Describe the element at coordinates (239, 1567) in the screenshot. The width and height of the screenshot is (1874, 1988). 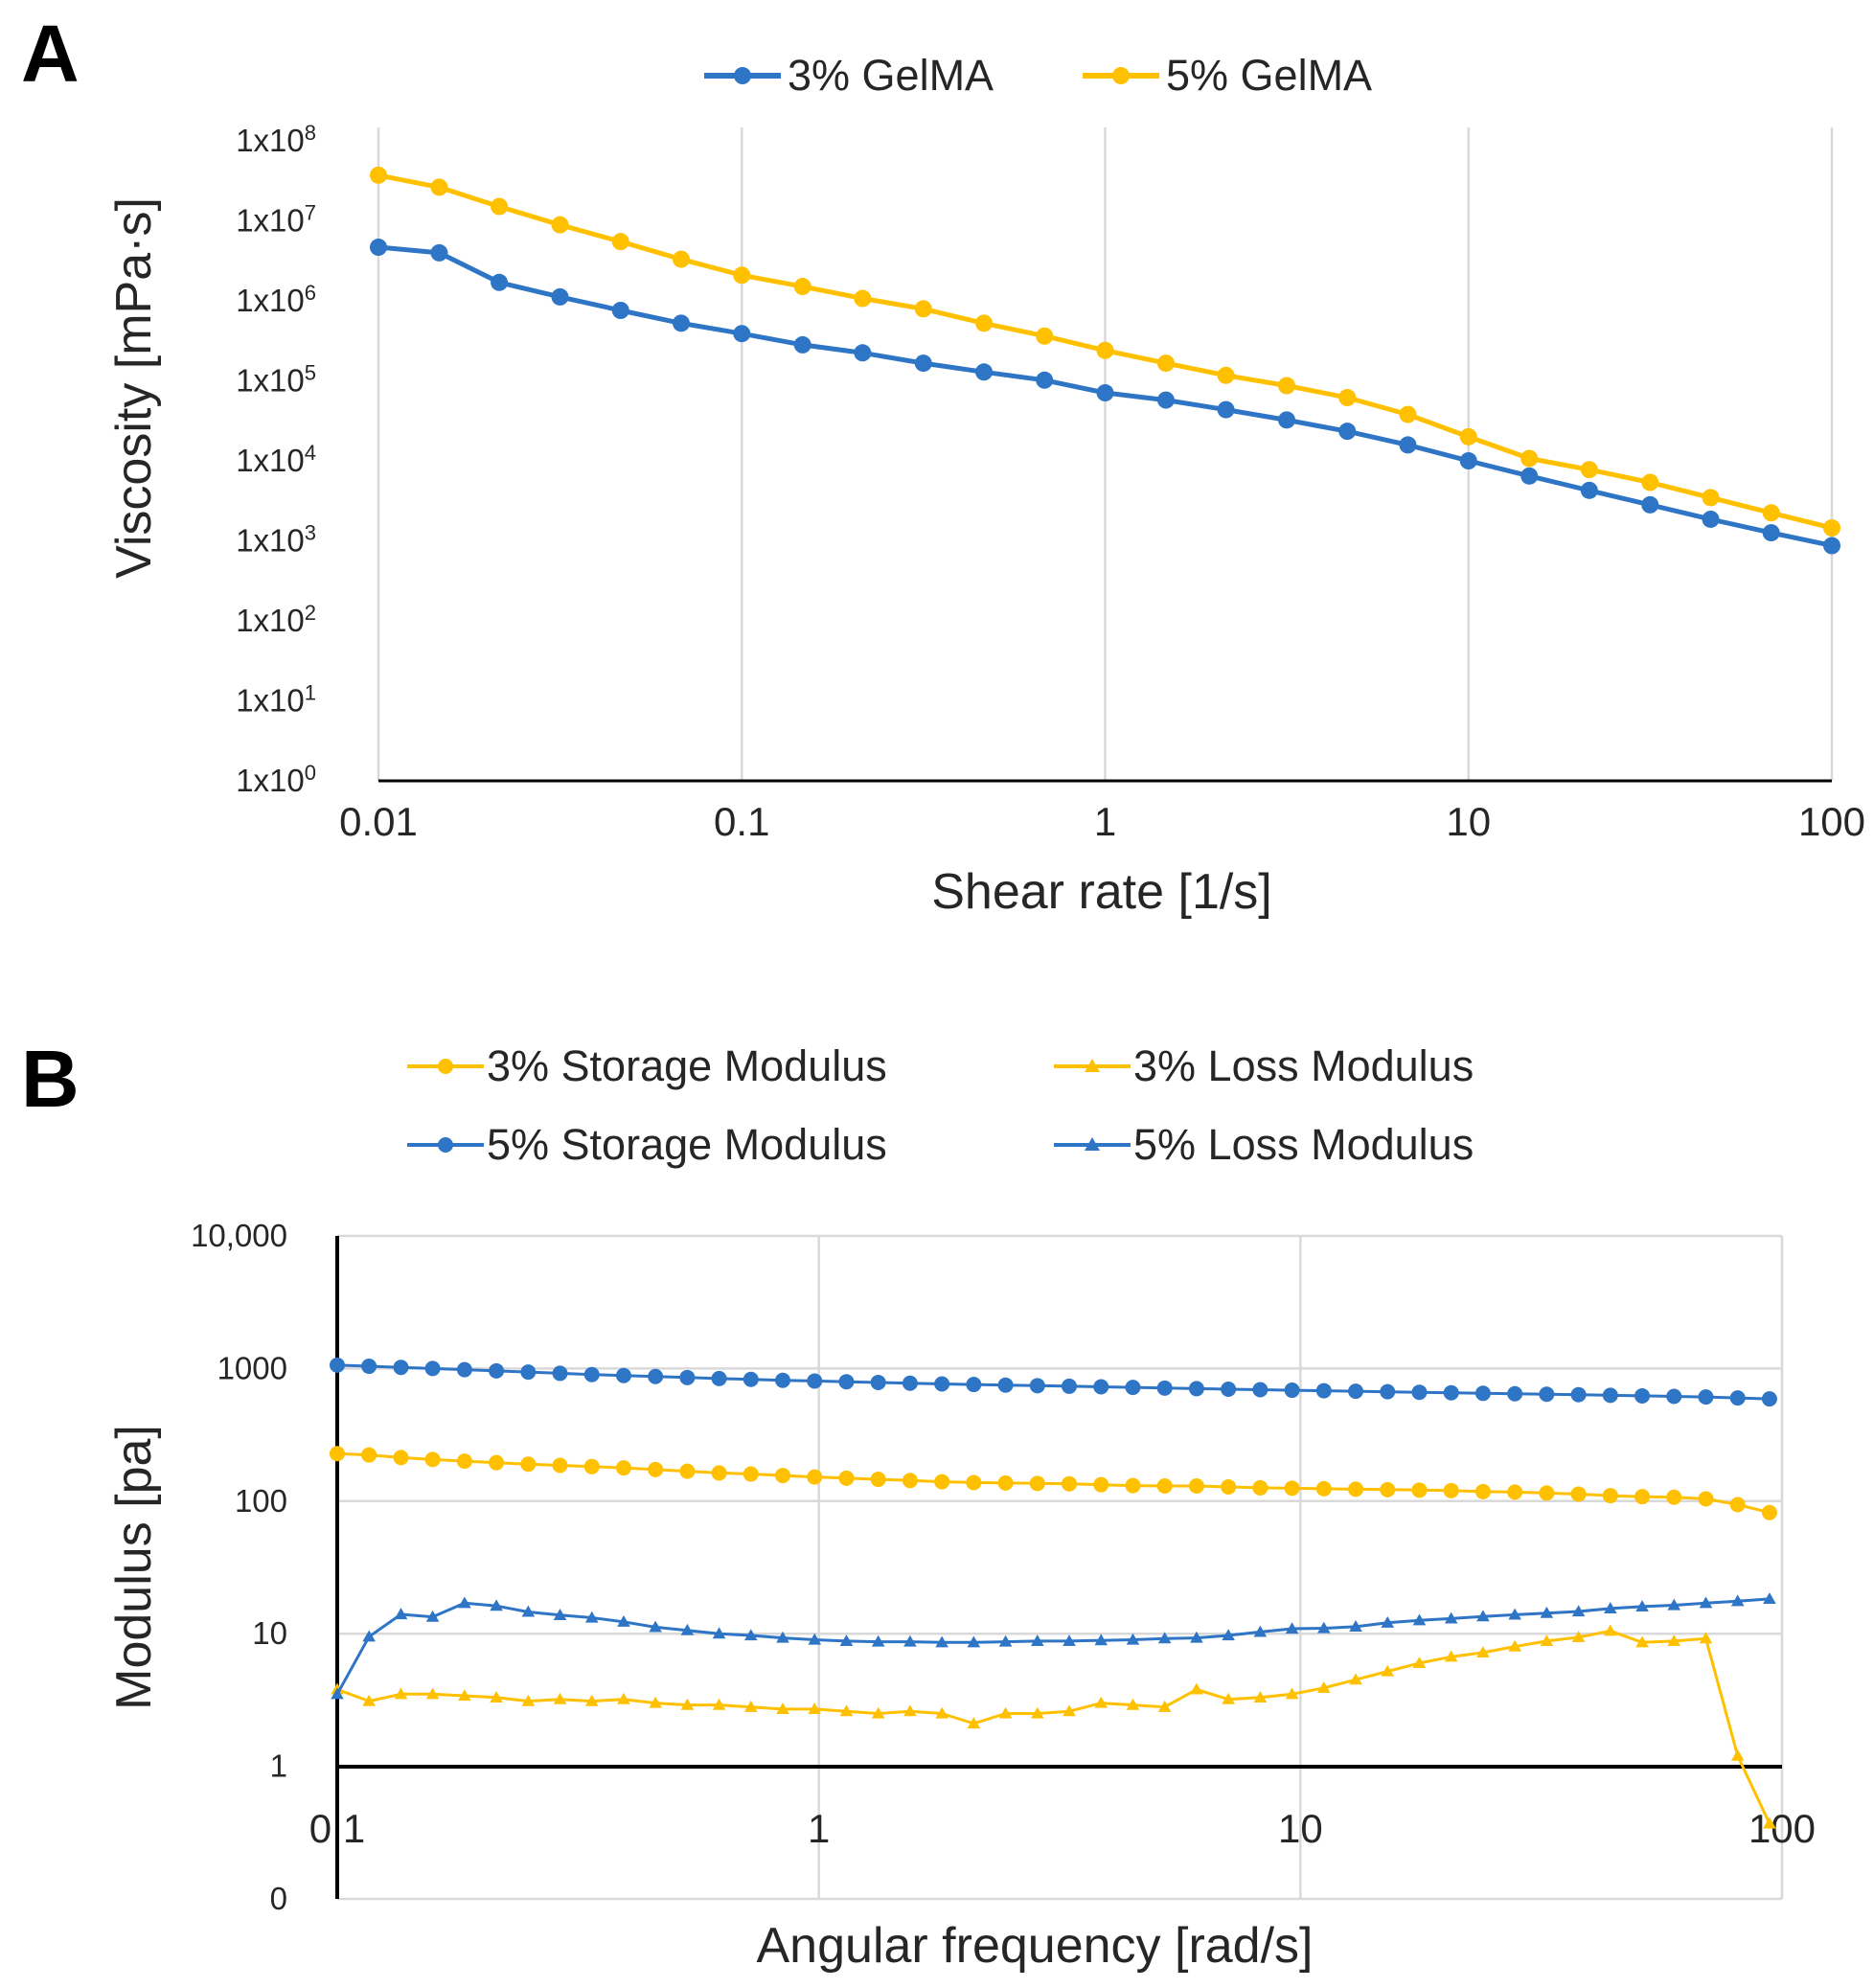
I see `y-ticks-b: 0 1 10 100 1000 10,000` at that location.